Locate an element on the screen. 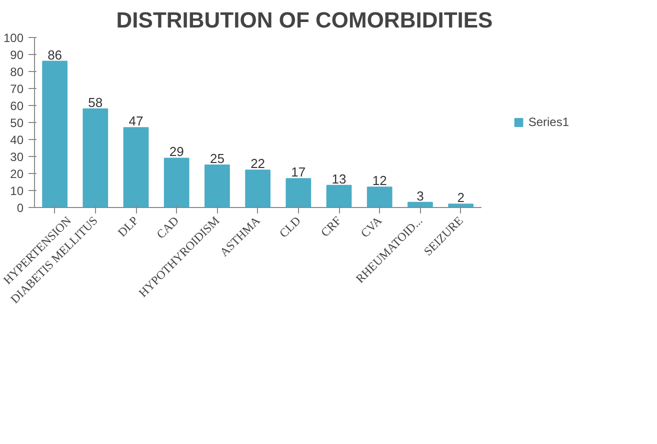  y-tick-label: 40 is located at coordinates (17, 140).